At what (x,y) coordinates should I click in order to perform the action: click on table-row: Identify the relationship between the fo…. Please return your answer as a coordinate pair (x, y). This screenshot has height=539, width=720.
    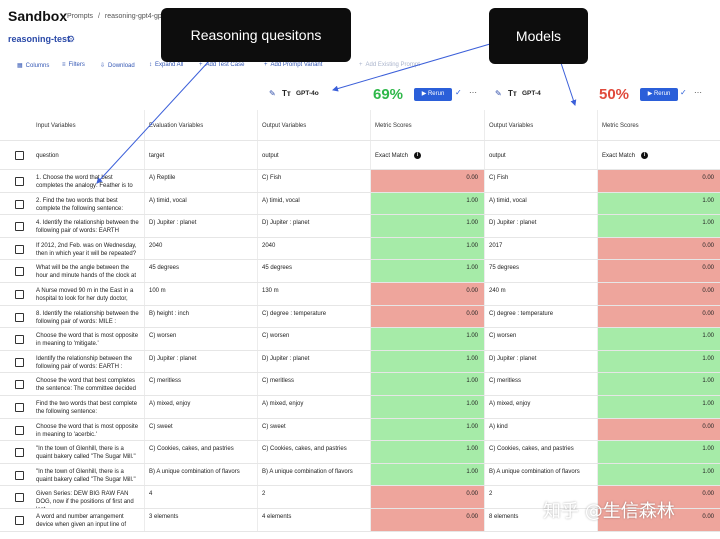
    Looking at the image, I should click on (360, 362).